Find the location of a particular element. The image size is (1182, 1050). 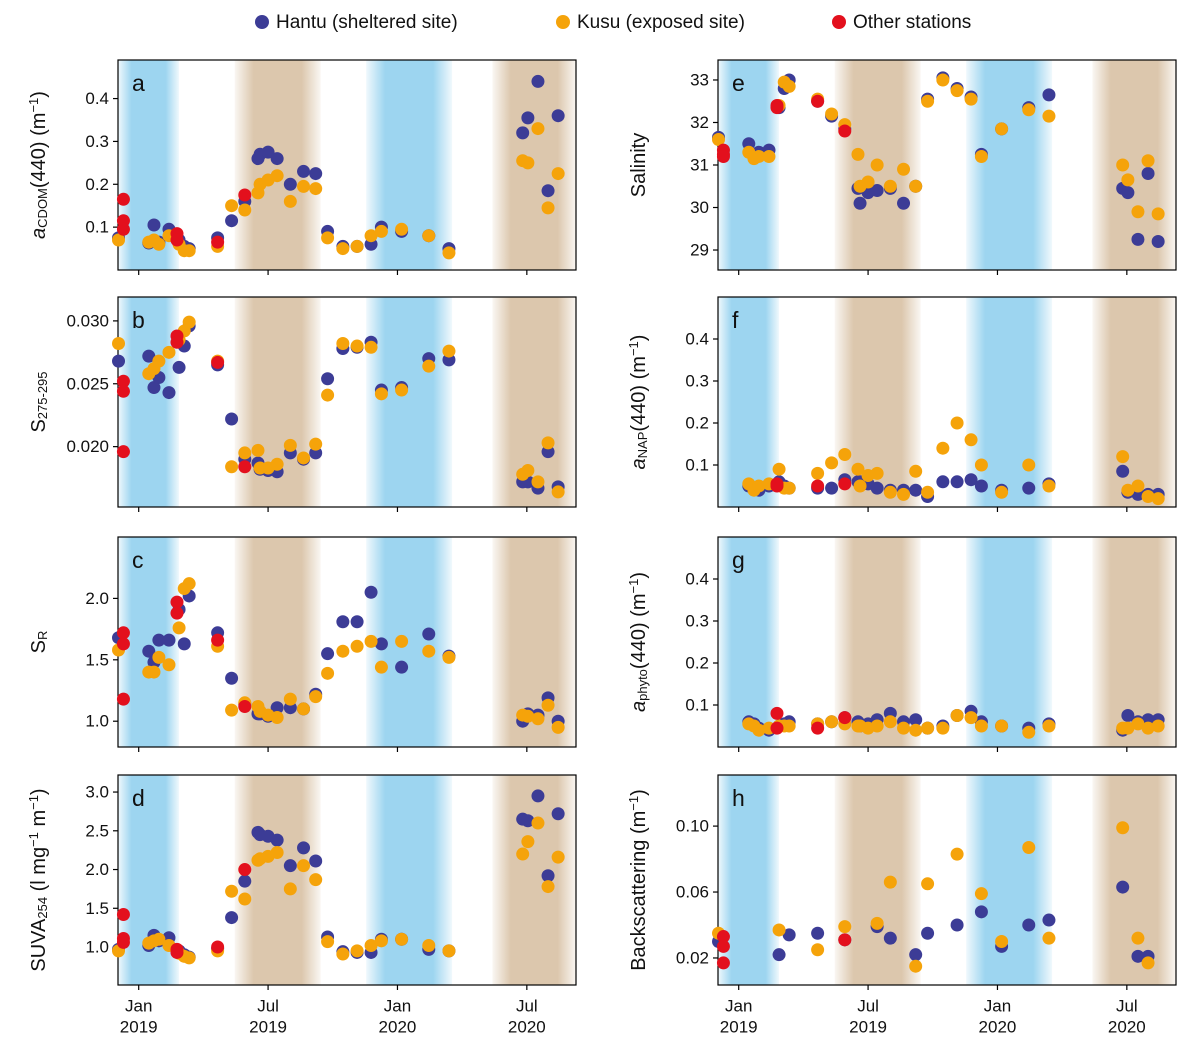

y-tick-label: 1.0 is located at coordinates (97, 947).